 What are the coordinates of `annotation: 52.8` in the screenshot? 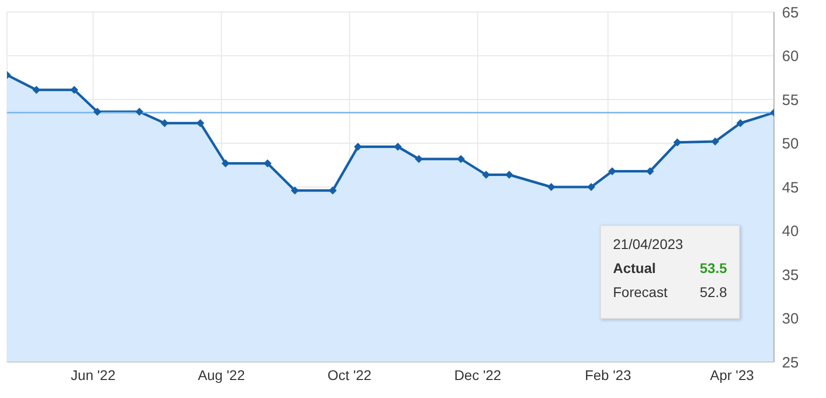 It's located at (713, 292).